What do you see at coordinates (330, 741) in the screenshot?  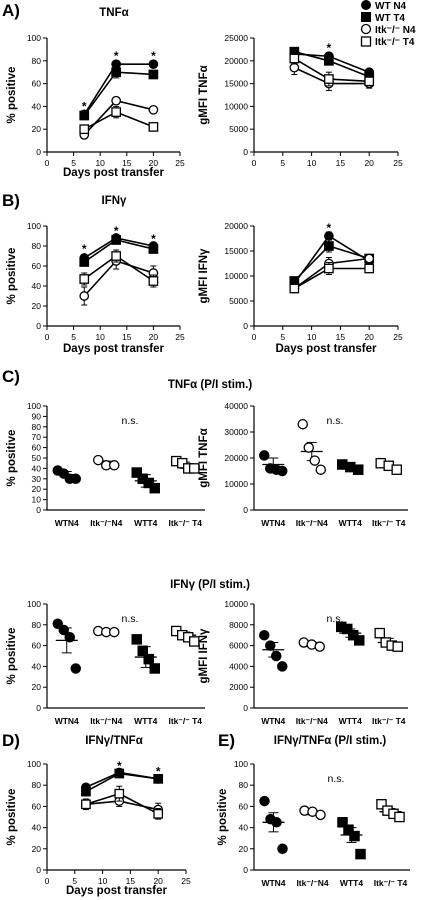 I see `chart-title: IFNγ/TNFα (P/I stim.)` at bounding box center [330, 741].